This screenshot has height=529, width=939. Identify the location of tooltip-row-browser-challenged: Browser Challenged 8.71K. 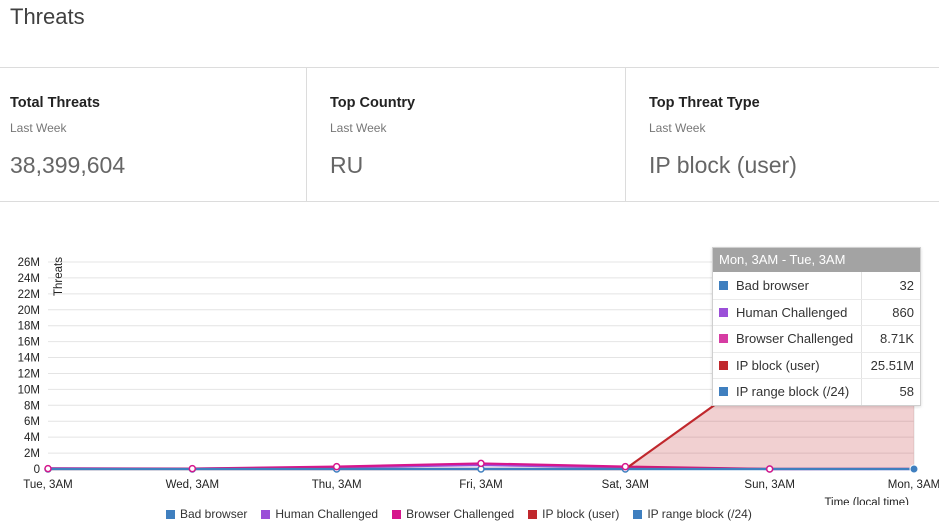
(816, 338).